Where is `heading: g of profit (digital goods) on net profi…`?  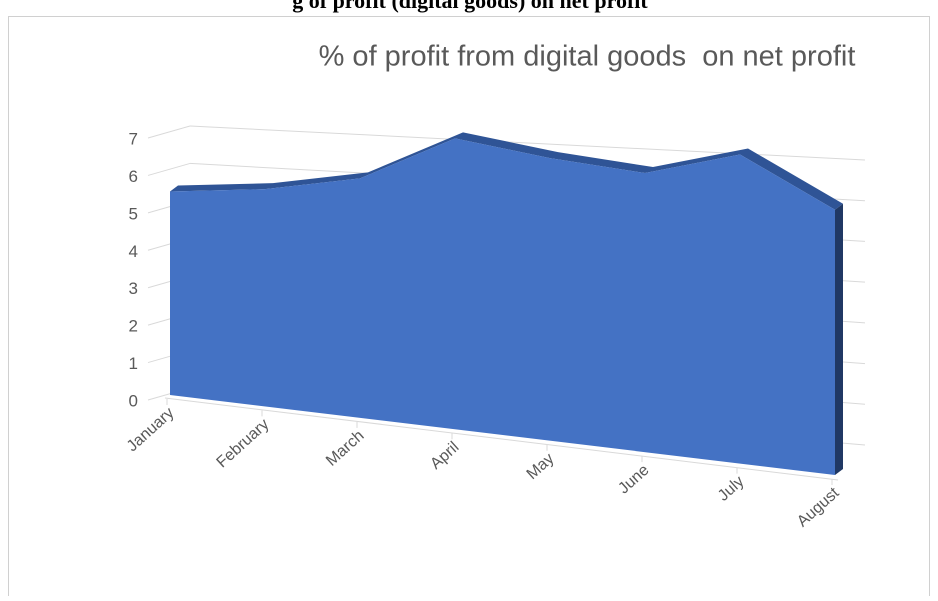
heading: g of profit (digital goods) on net profi… is located at coordinates (470, 6).